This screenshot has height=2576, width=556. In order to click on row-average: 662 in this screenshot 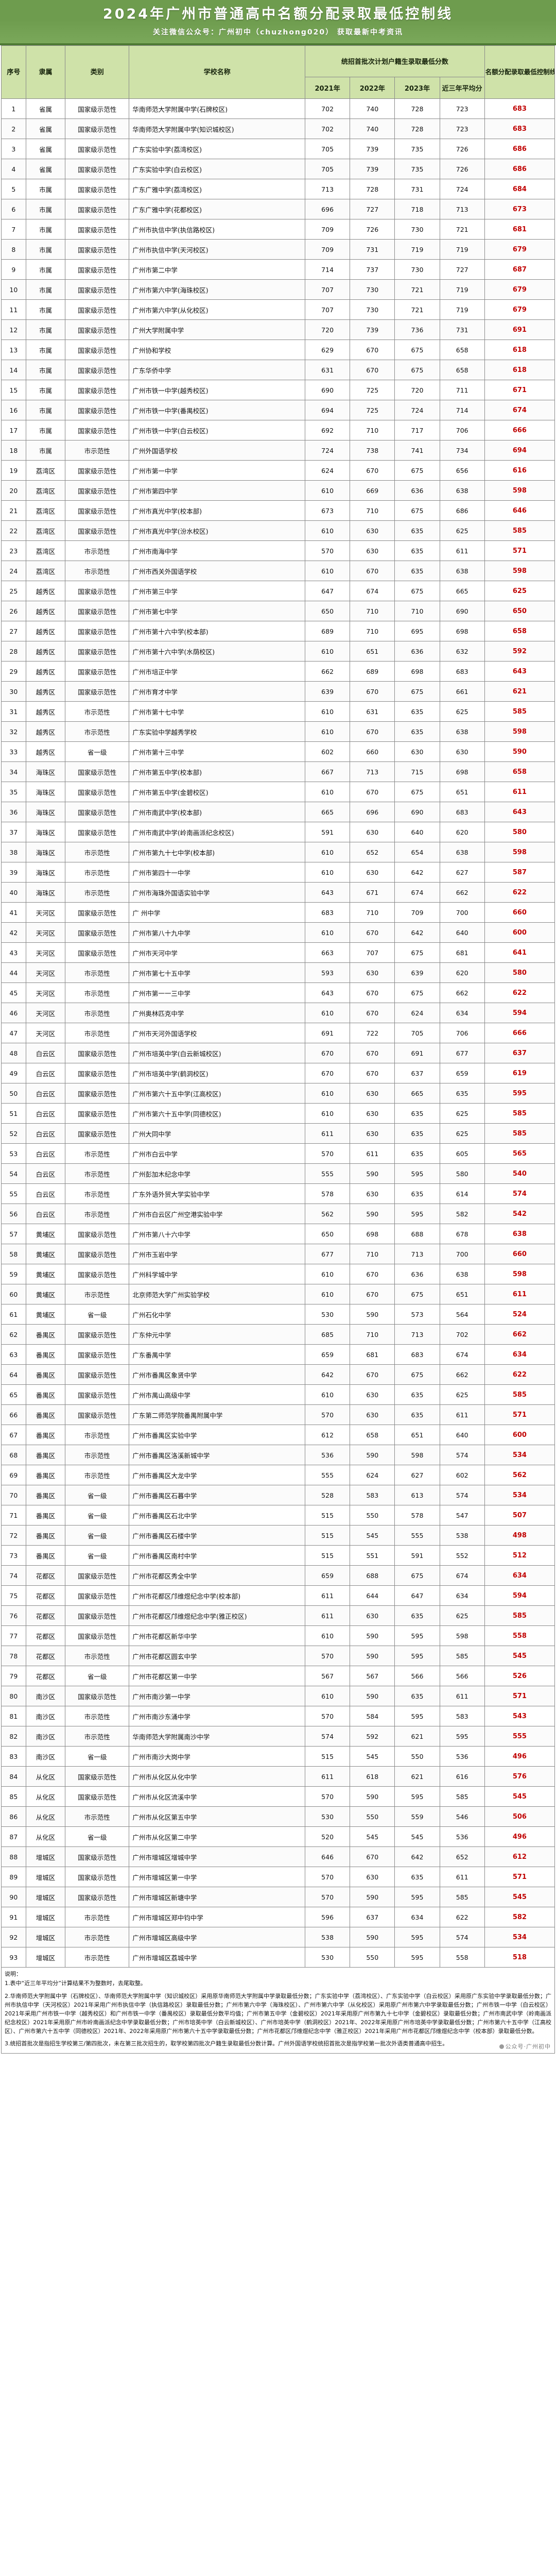, I will do `click(462, 993)`.